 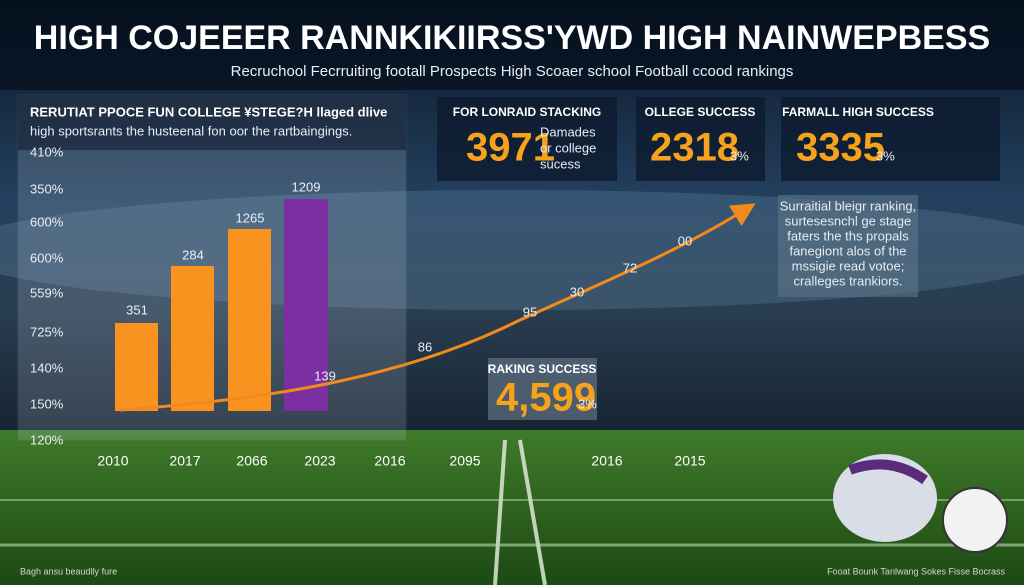 I want to click on side-note-box, so click(x=848, y=246).